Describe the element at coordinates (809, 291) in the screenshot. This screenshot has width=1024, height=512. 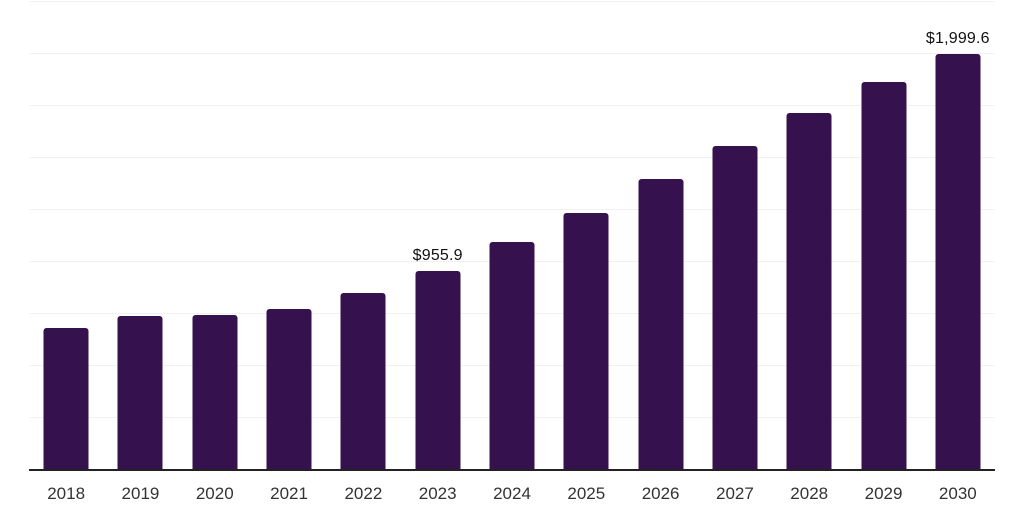
I see `bar-2028` at that location.